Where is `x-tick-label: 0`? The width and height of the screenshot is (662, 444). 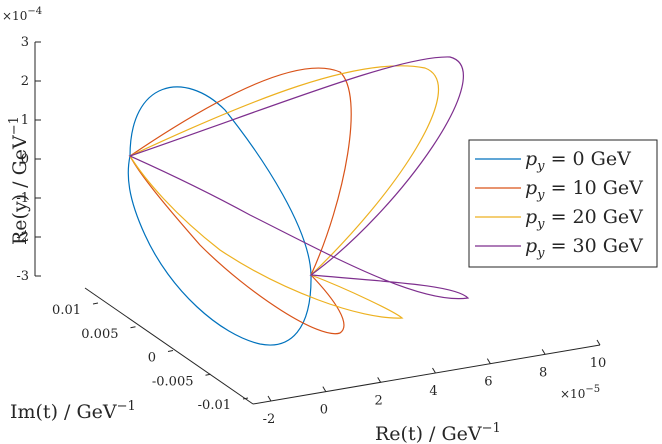
x-tick-label: 0 is located at coordinates (324, 410).